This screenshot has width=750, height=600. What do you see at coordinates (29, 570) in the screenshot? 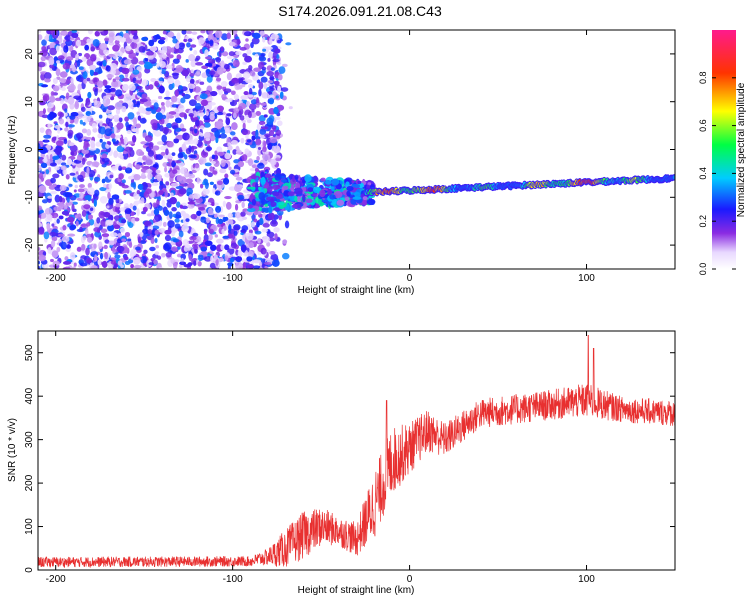
I see `y-tick-label: 0` at bounding box center [29, 570].